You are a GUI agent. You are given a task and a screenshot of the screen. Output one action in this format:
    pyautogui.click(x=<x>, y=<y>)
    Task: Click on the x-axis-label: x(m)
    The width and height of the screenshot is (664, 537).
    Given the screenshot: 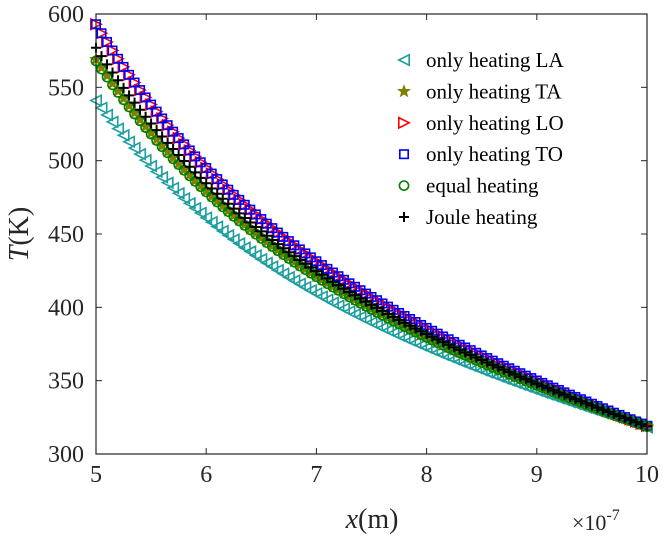 What is the action you would take?
    pyautogui.click(x=372, y=519)
    